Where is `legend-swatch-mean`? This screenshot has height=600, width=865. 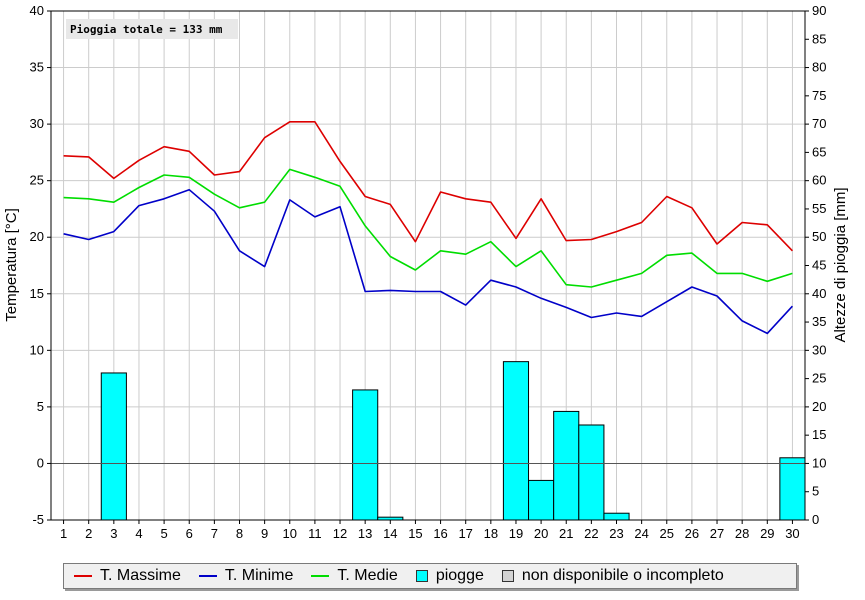 legend-swatch-mean is located at coordinates (320, 576).